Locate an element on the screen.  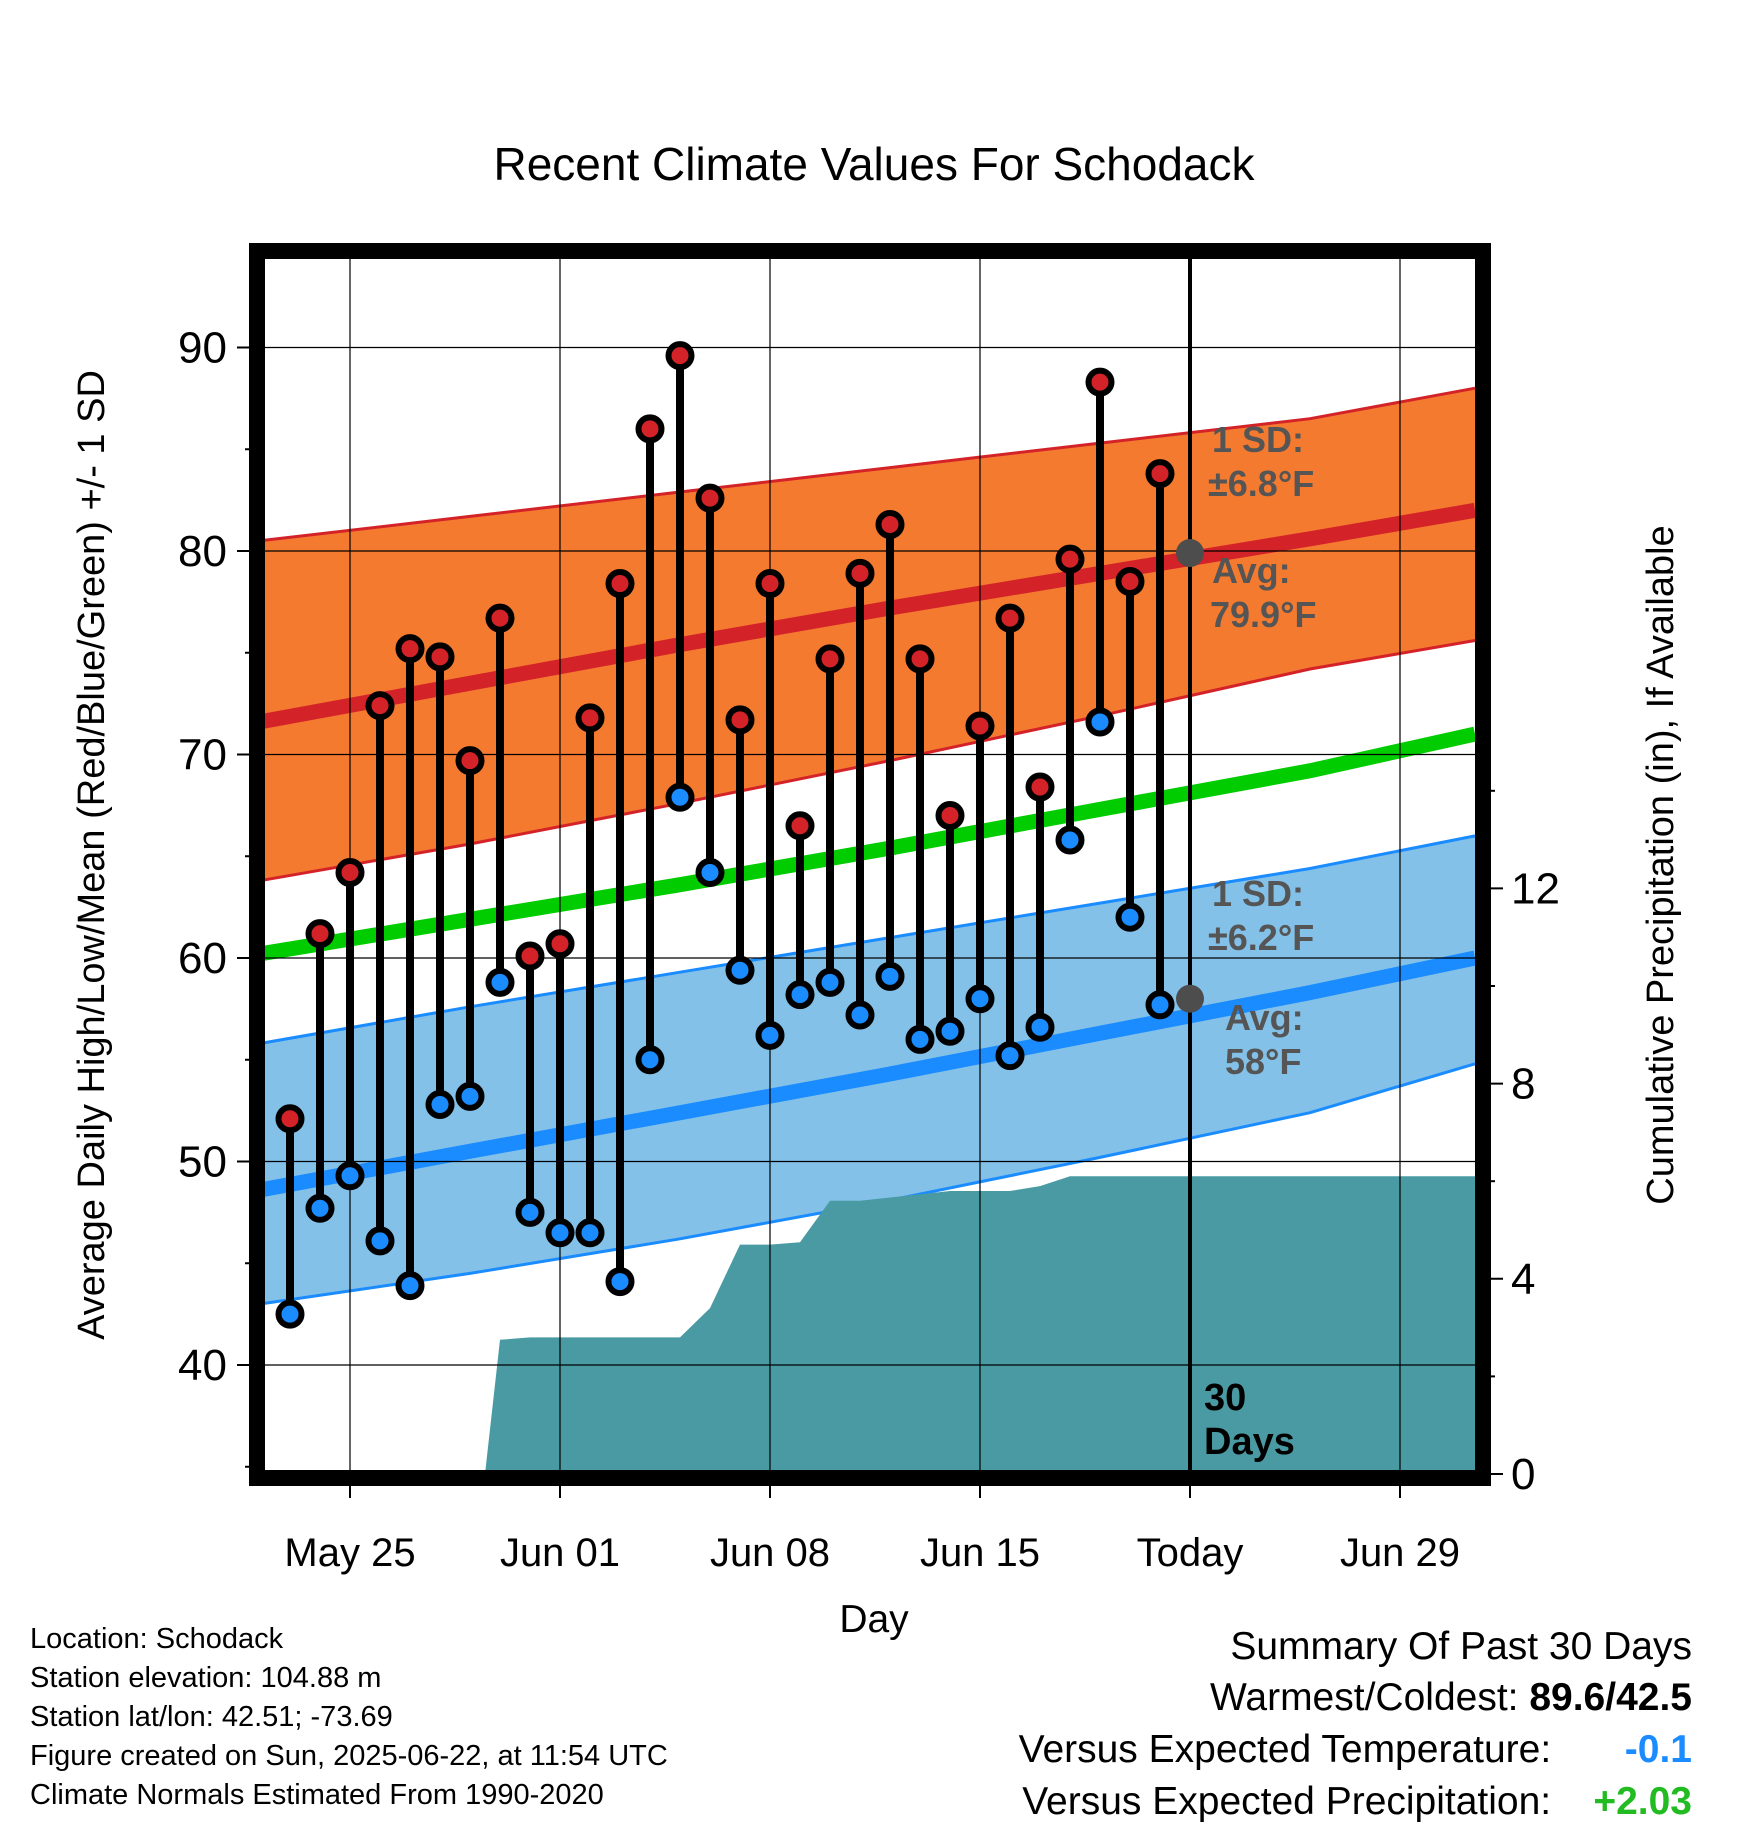
precip-anomaly-label: Versus Expected Precipitation: is located at coordinates (1287, 1801).